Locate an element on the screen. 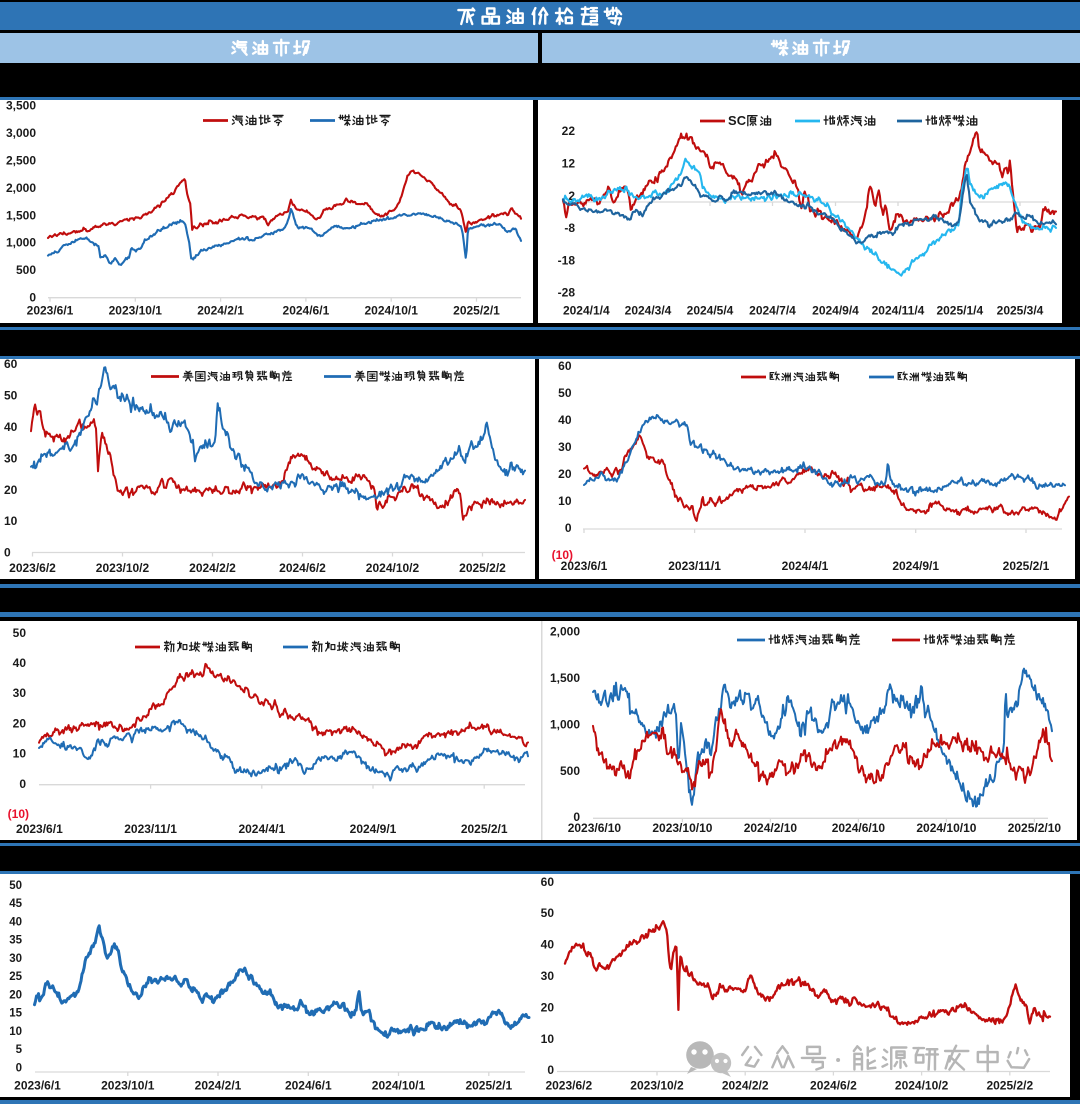 The width and height of the screenshot is (1080, 1104). svg-text: 2024/11/4 is located at coordinates (898, 311).